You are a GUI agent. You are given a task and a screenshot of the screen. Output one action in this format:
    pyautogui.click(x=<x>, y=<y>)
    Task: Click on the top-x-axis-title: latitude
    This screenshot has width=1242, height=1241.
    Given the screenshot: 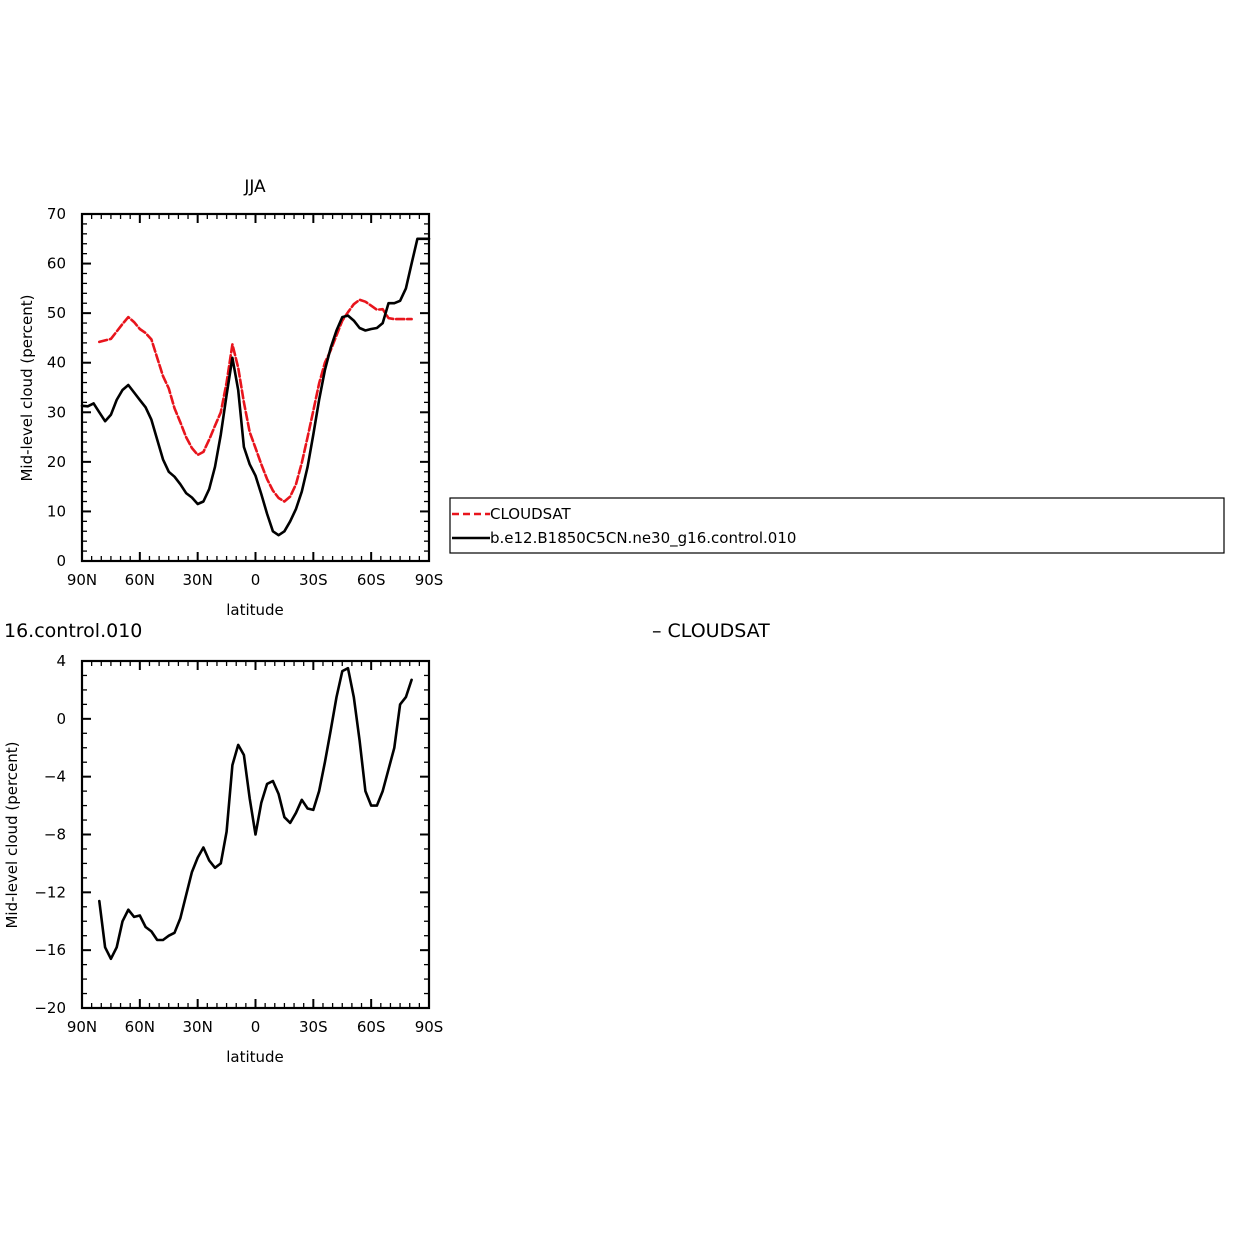 What is the action you would take?
    pyautogui.click(x=255, y=610)
    